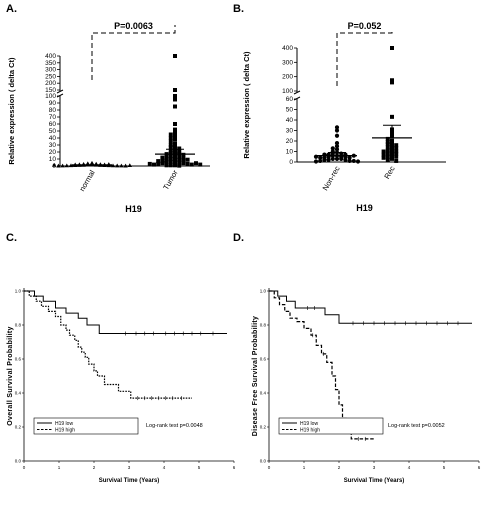 The height and width of the screenshot is (505, 486). I want to click on x-axis-label: Survival Time (Years), so click(374, 481).